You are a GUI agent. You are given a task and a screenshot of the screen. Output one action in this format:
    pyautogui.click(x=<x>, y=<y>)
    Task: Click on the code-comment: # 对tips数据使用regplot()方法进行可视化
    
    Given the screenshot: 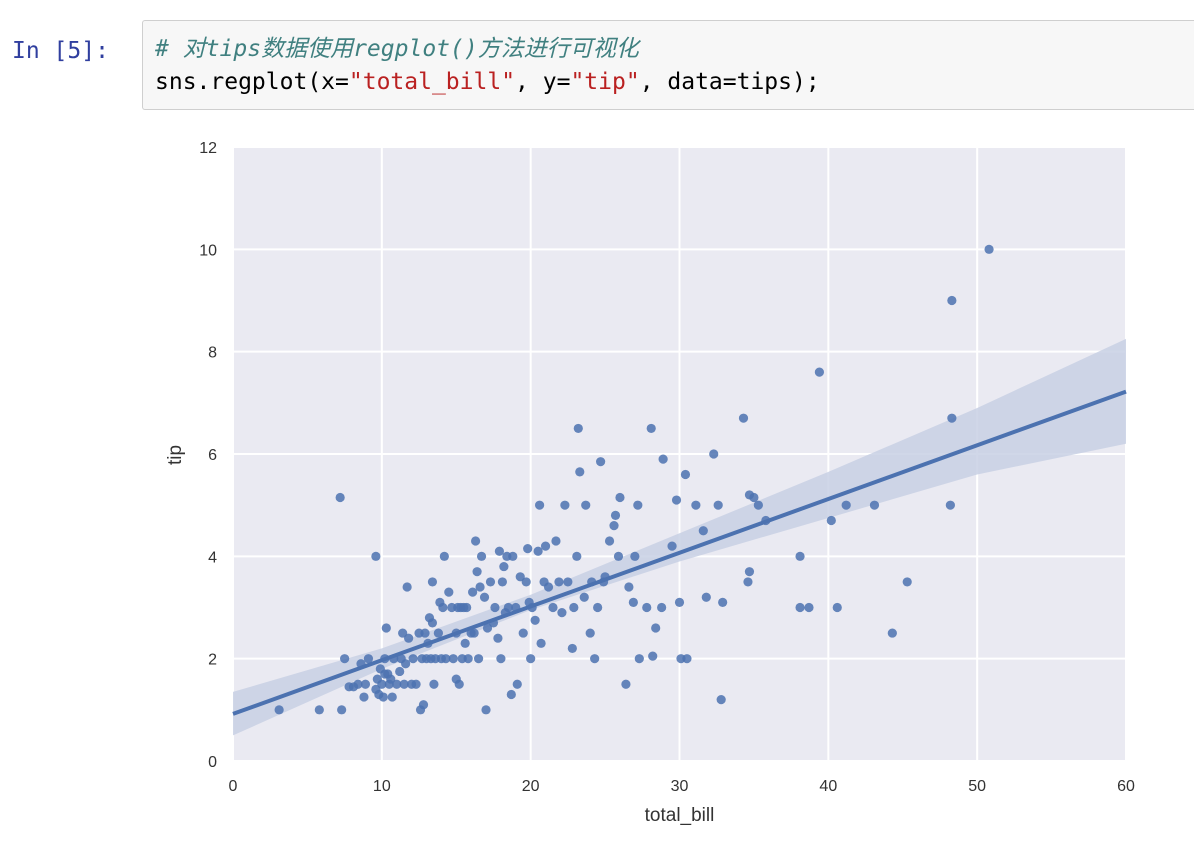 What is the action you would take?
    pyautogui.click(x=397, y=49)
    